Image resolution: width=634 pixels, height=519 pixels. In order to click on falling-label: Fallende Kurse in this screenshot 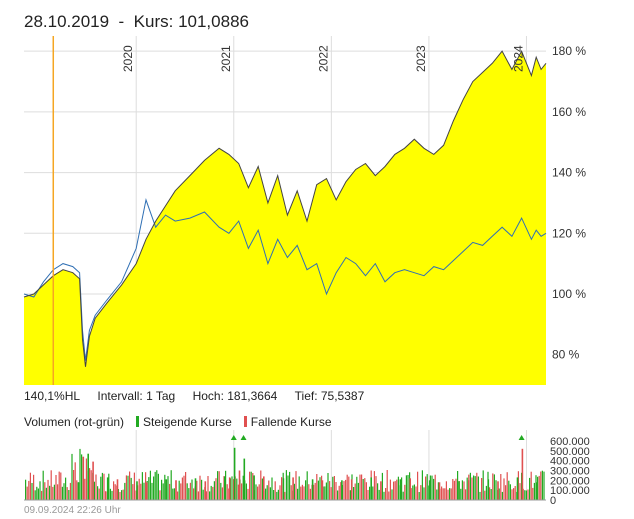, I will do `click(291, 422)`.